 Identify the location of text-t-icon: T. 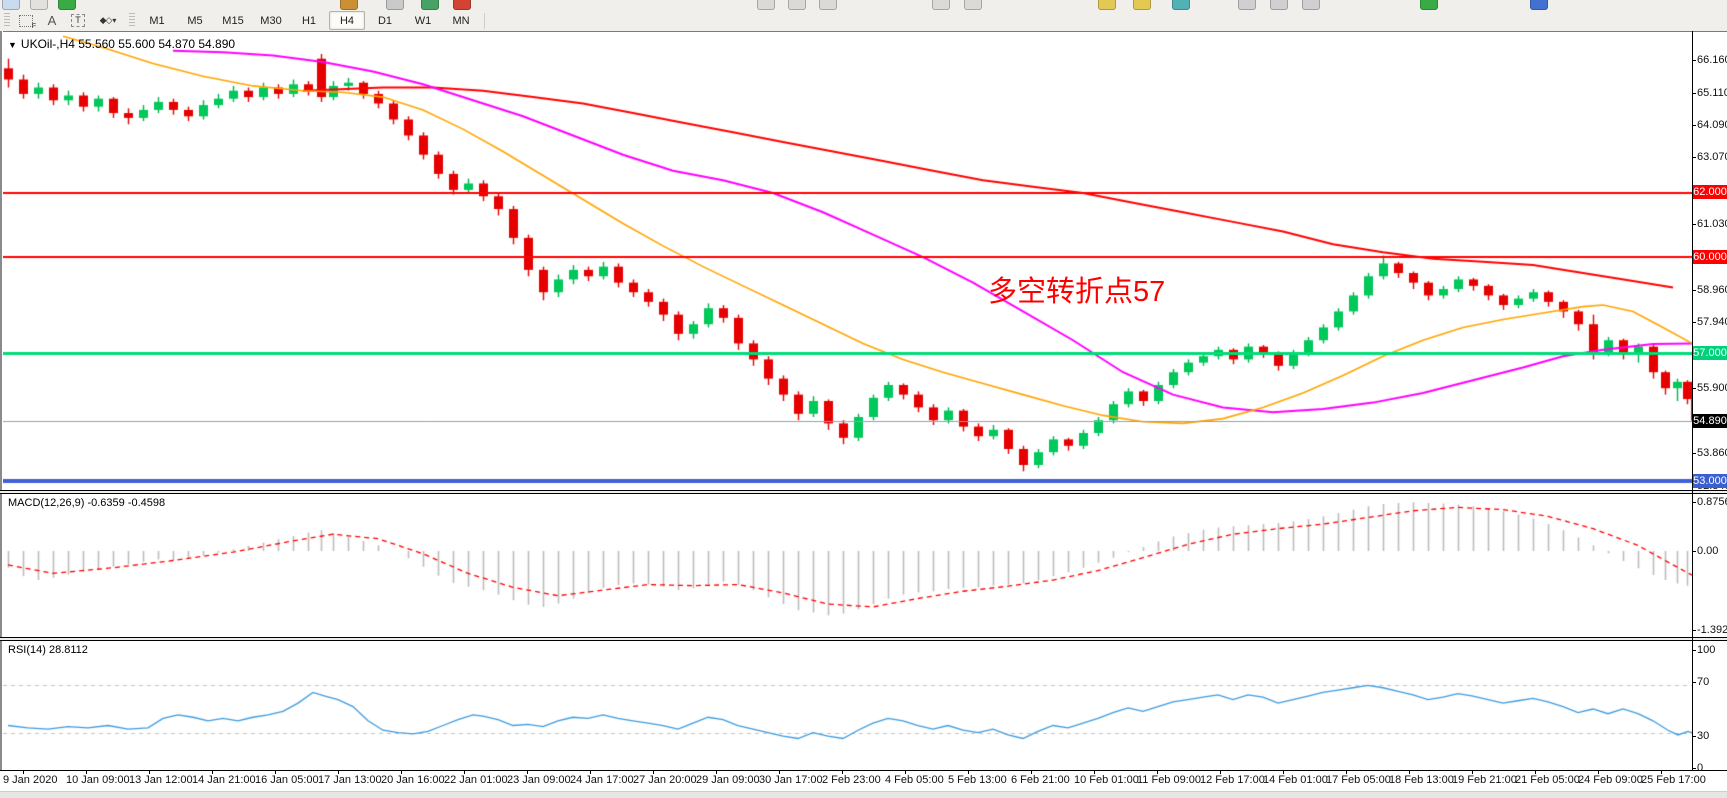
(78, 20).